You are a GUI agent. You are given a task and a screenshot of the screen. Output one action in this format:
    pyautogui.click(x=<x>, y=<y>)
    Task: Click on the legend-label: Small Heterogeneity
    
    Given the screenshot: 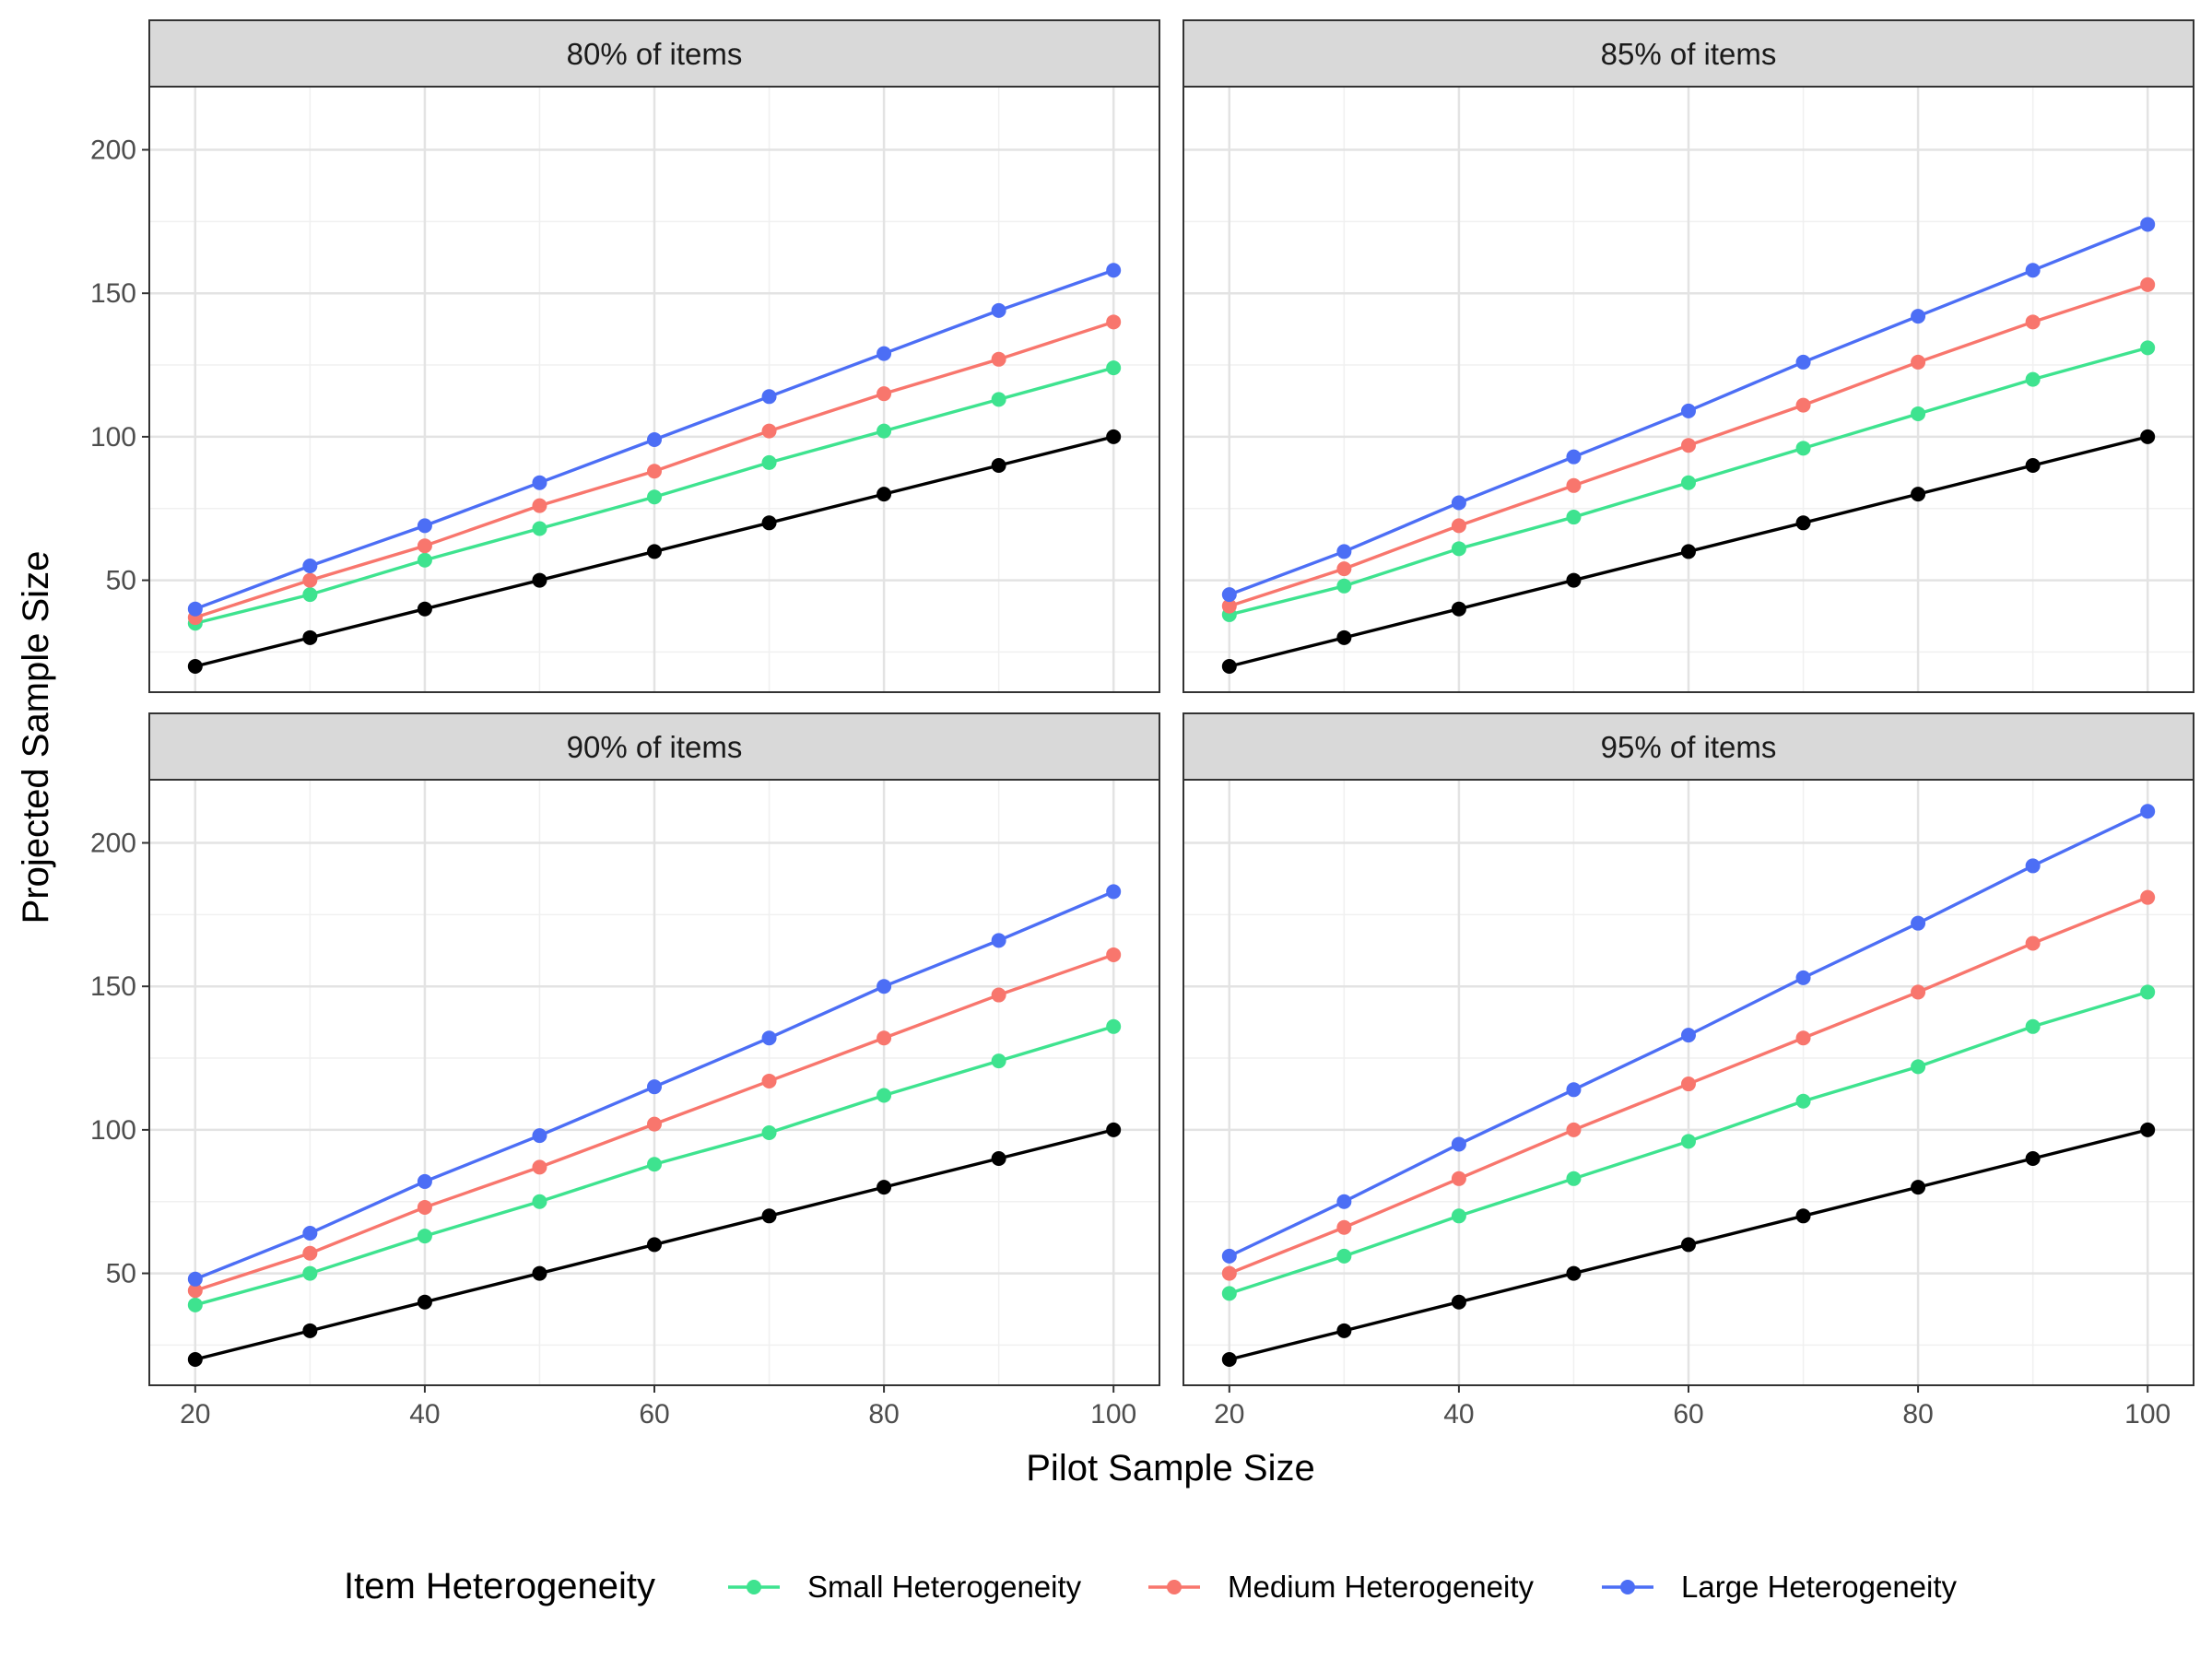 What is the action you would take?
    pyautogui.click(x=944, y=1587)
    